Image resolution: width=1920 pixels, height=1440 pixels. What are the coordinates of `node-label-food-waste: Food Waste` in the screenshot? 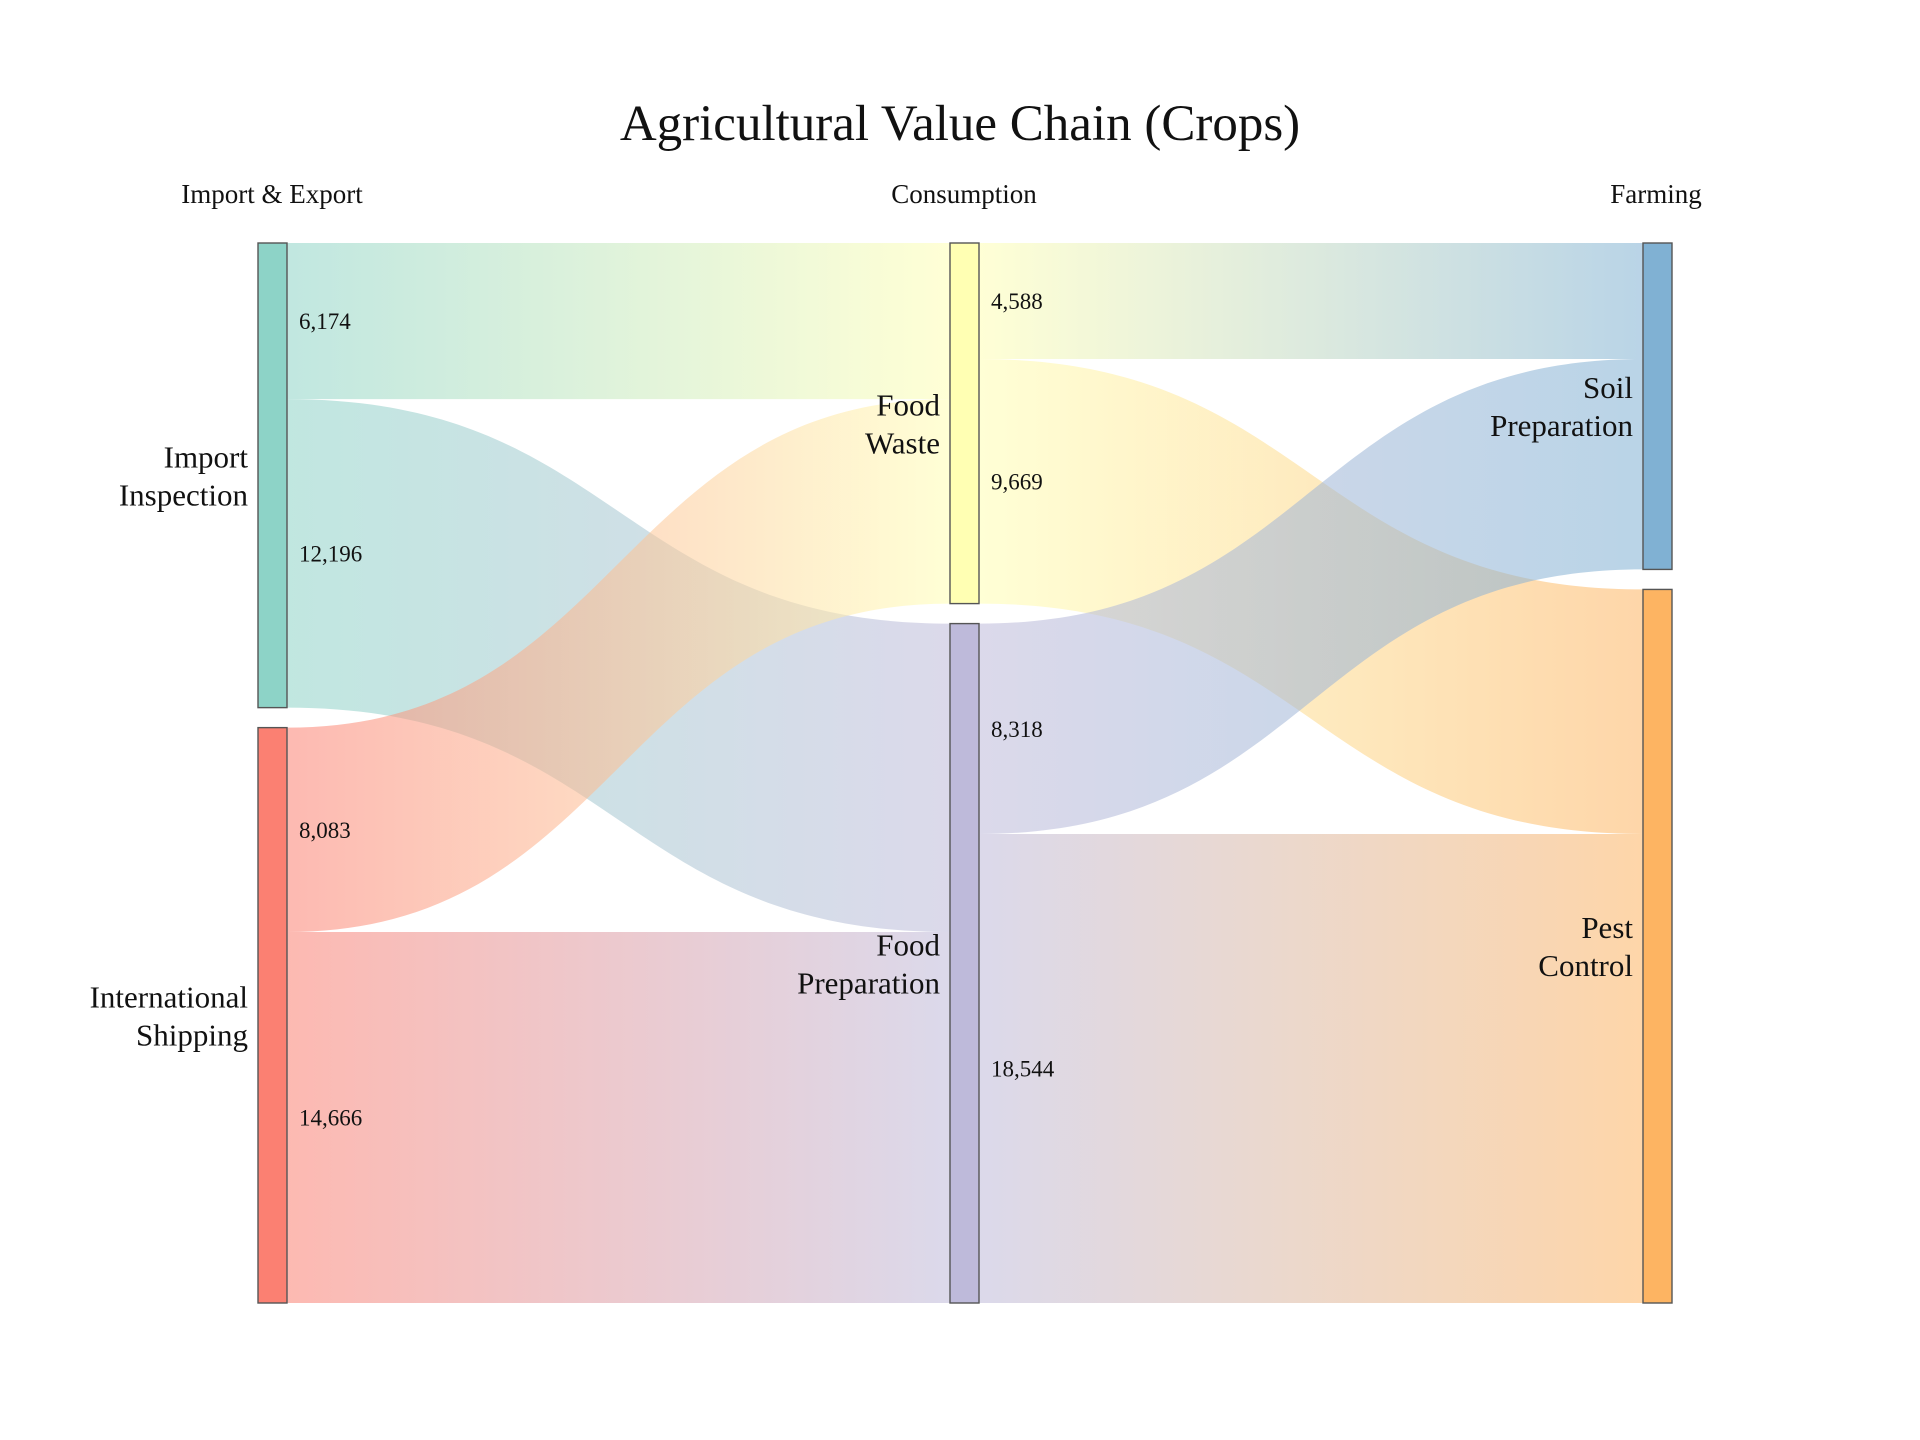 It's located at (902, 423).